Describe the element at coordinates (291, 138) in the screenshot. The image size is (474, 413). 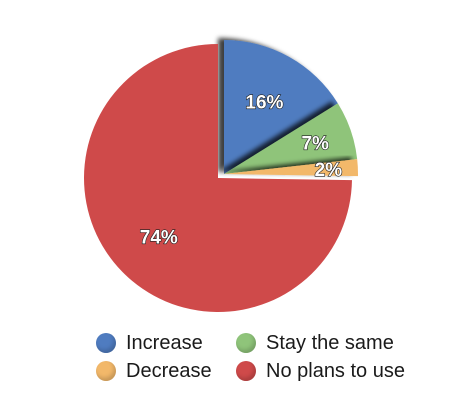
I see `pie-slice-stay-the-same` at that location.